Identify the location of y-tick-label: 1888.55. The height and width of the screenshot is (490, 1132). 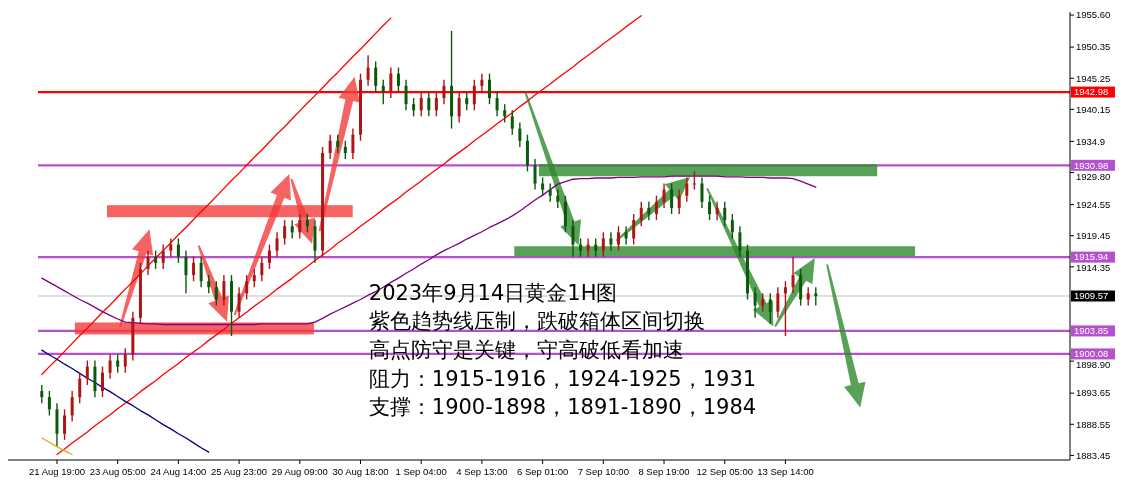
(1093, 424).